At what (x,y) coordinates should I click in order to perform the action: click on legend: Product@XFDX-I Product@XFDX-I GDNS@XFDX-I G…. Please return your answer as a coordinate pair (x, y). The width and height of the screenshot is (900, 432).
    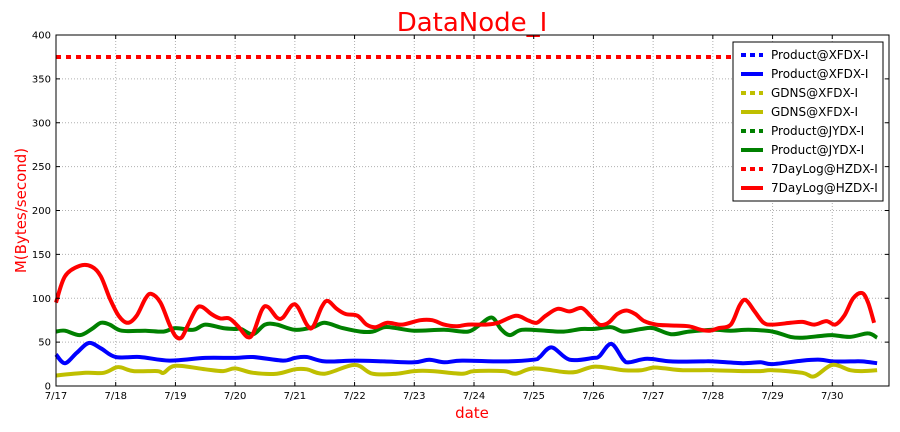
    Looking at the image, I should click on (808, 121).